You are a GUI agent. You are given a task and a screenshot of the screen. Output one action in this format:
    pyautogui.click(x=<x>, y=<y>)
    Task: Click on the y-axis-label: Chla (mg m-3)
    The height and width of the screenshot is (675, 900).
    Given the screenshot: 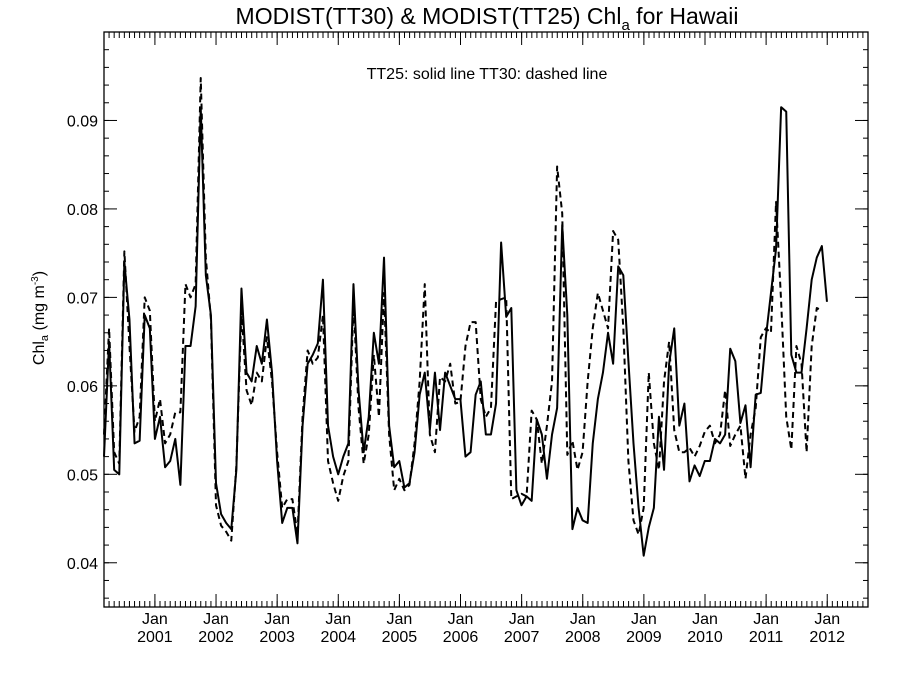 What is the action you would take?
    pyautogui.click(x=40, y=318)
    